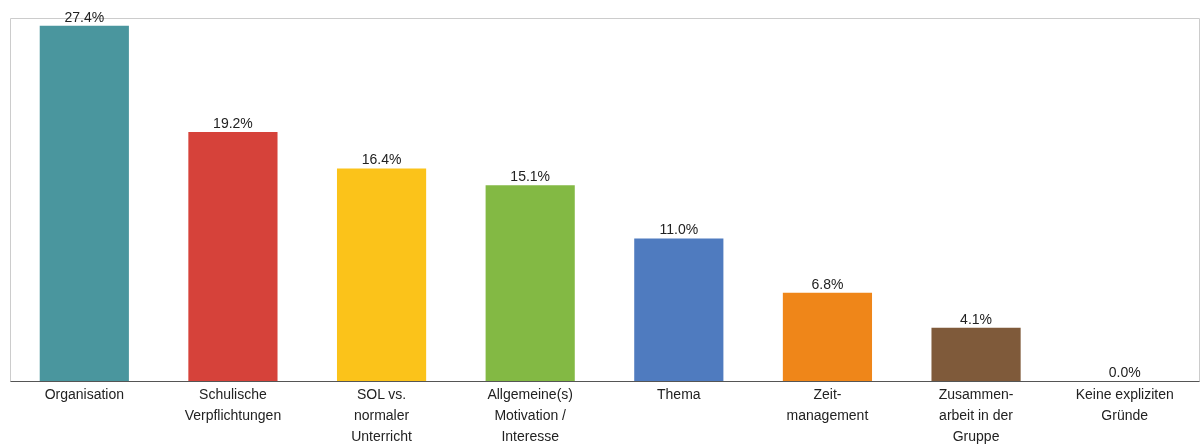 This screenshot has width=1204, height=448. Describe the element at coordinates (233, 404) in the screenshot. I see `x-tick-label: Schulische Verpflichtungen` at that location.